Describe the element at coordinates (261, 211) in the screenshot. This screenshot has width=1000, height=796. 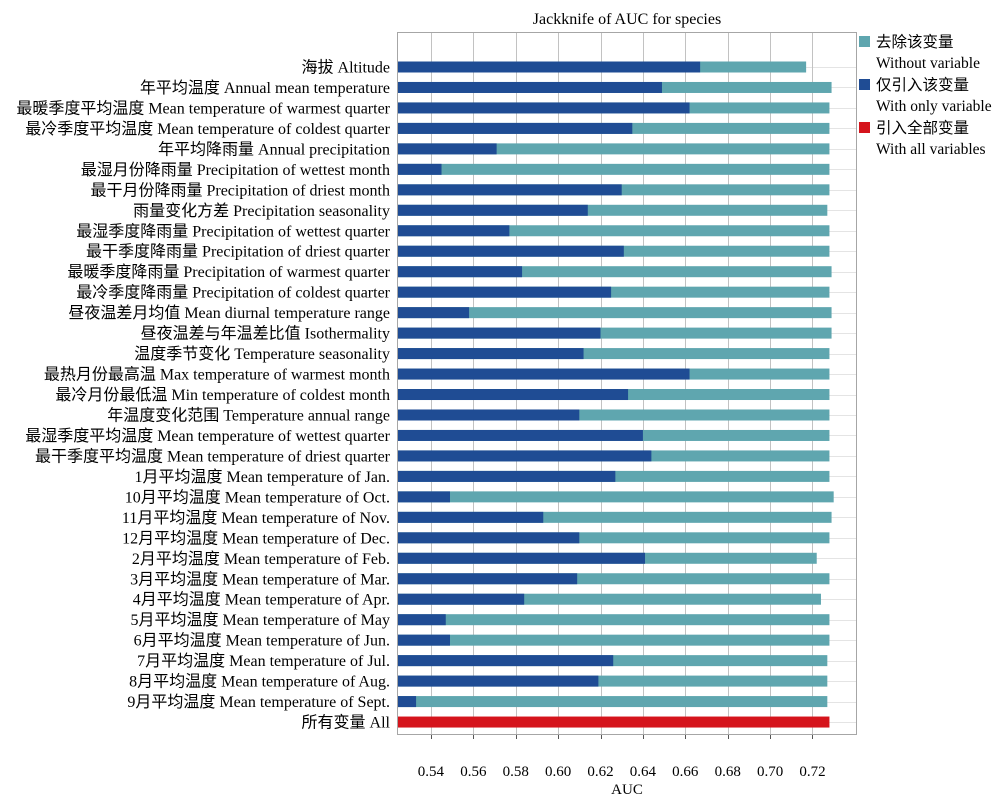
I see `category-label: 雨量变化方差 Precipitation seasonality` at that location.